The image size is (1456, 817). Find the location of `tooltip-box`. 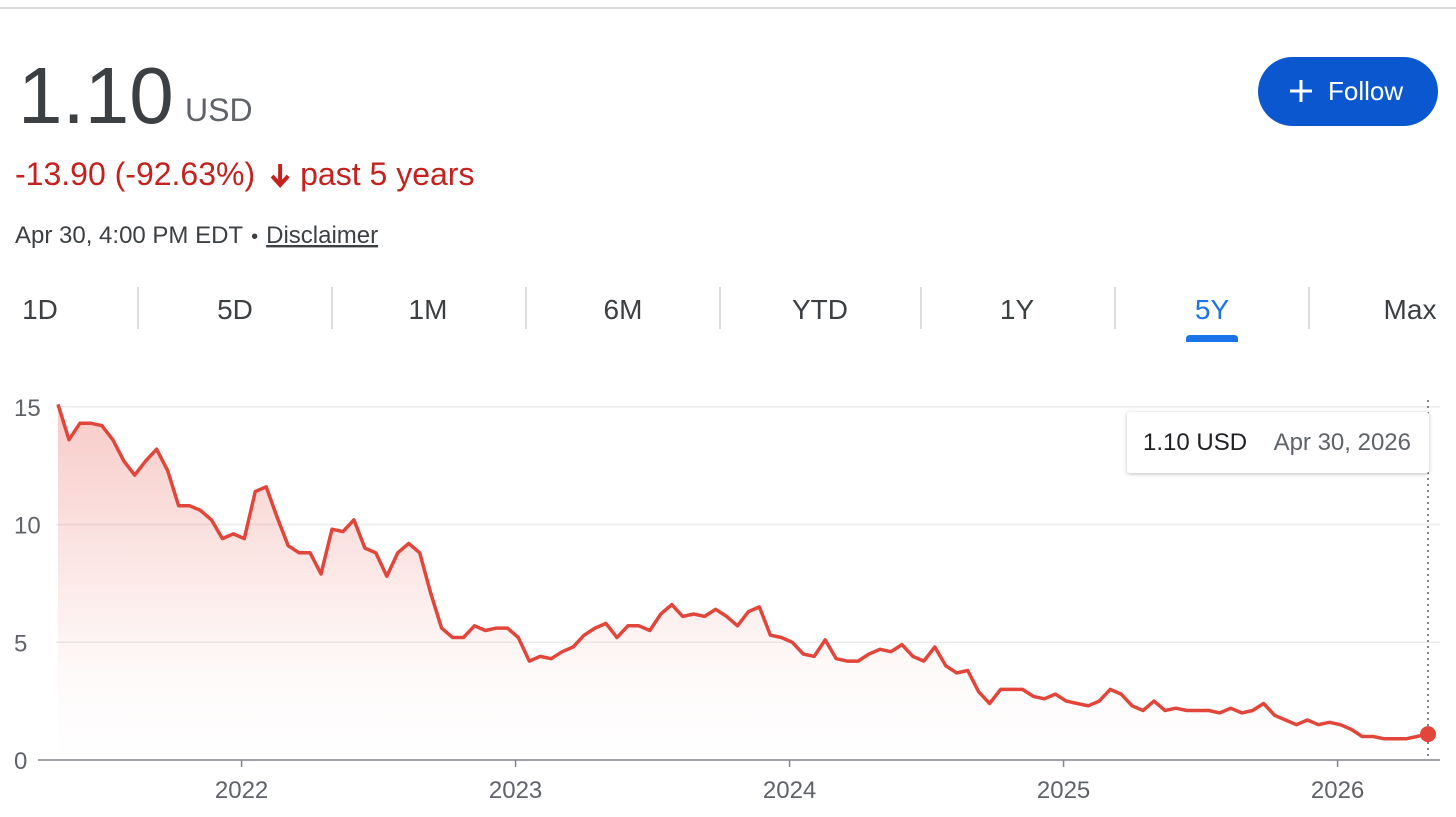

tooltip-box is located at coordinates (1278, 442).